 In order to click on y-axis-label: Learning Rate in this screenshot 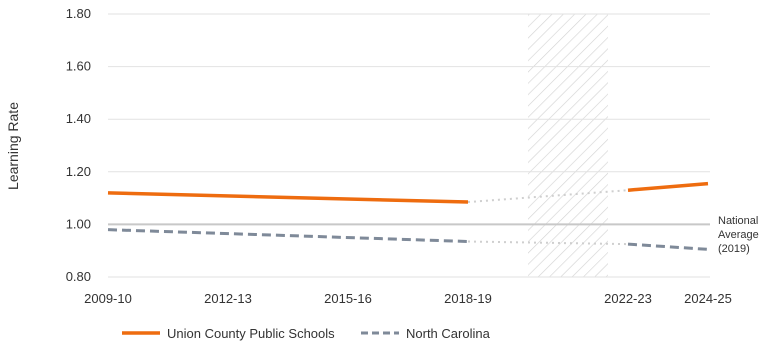, I will do `click(13, 146)`.